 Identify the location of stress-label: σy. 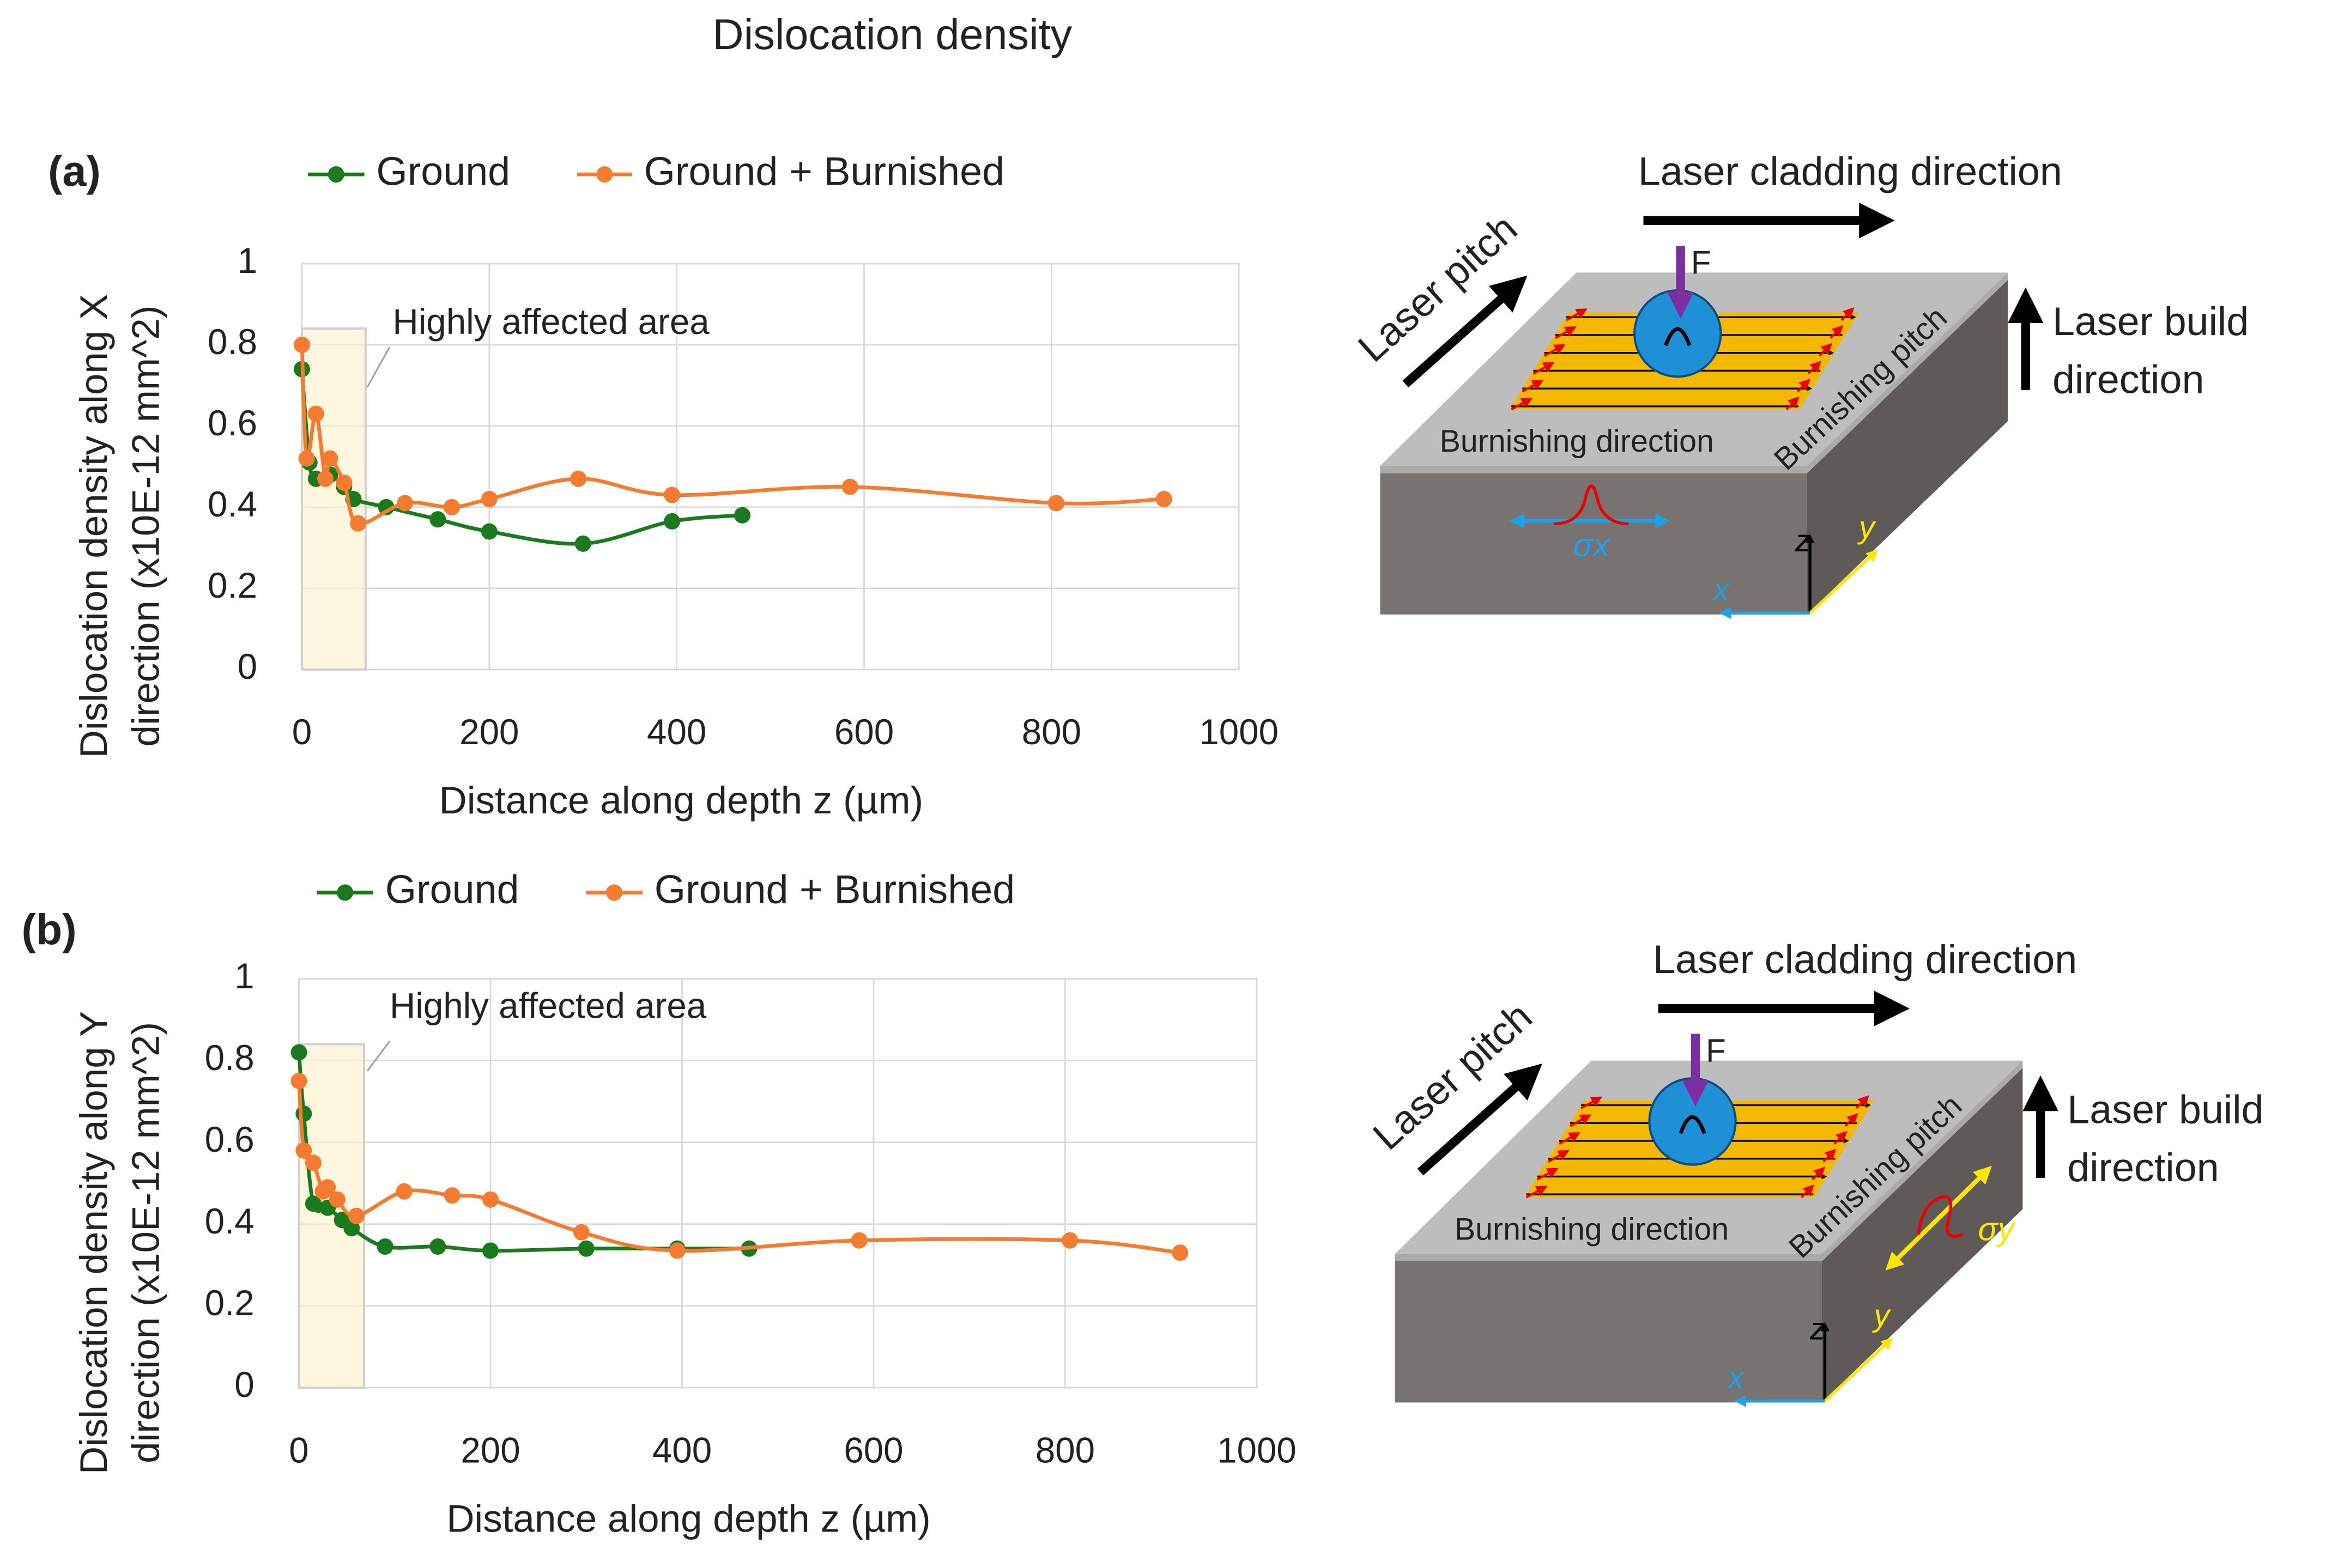
(1997, 1229).